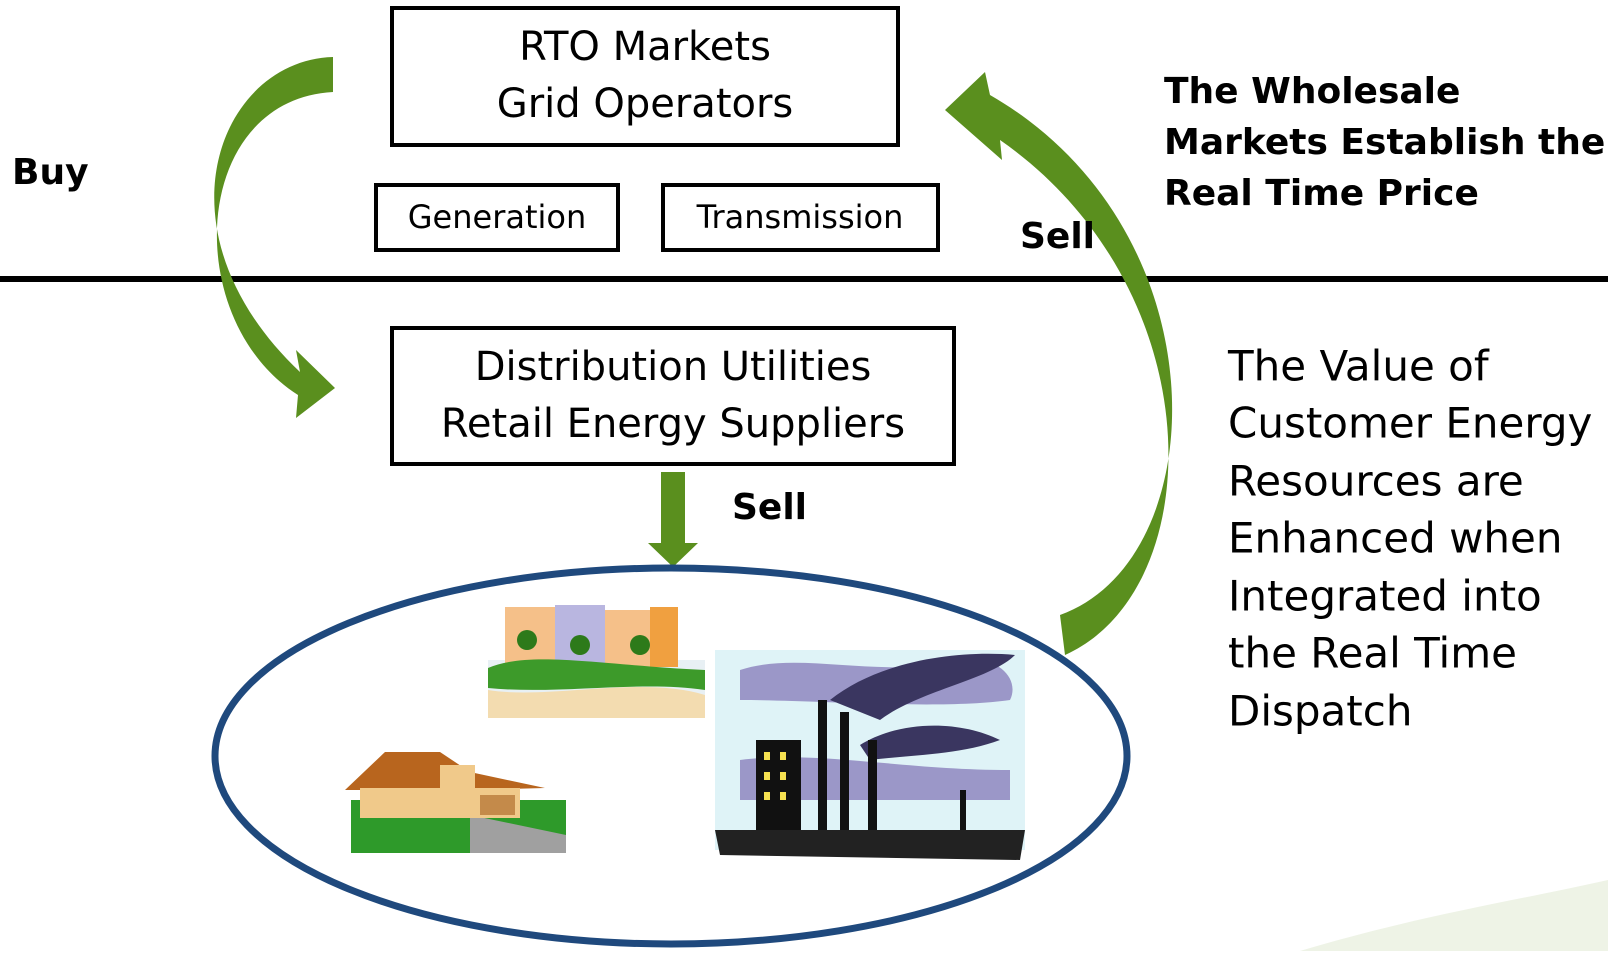  Describe the element at coordinates (645, 47) in the screenshot. I see `rto-line: RTO Markets` at that location.